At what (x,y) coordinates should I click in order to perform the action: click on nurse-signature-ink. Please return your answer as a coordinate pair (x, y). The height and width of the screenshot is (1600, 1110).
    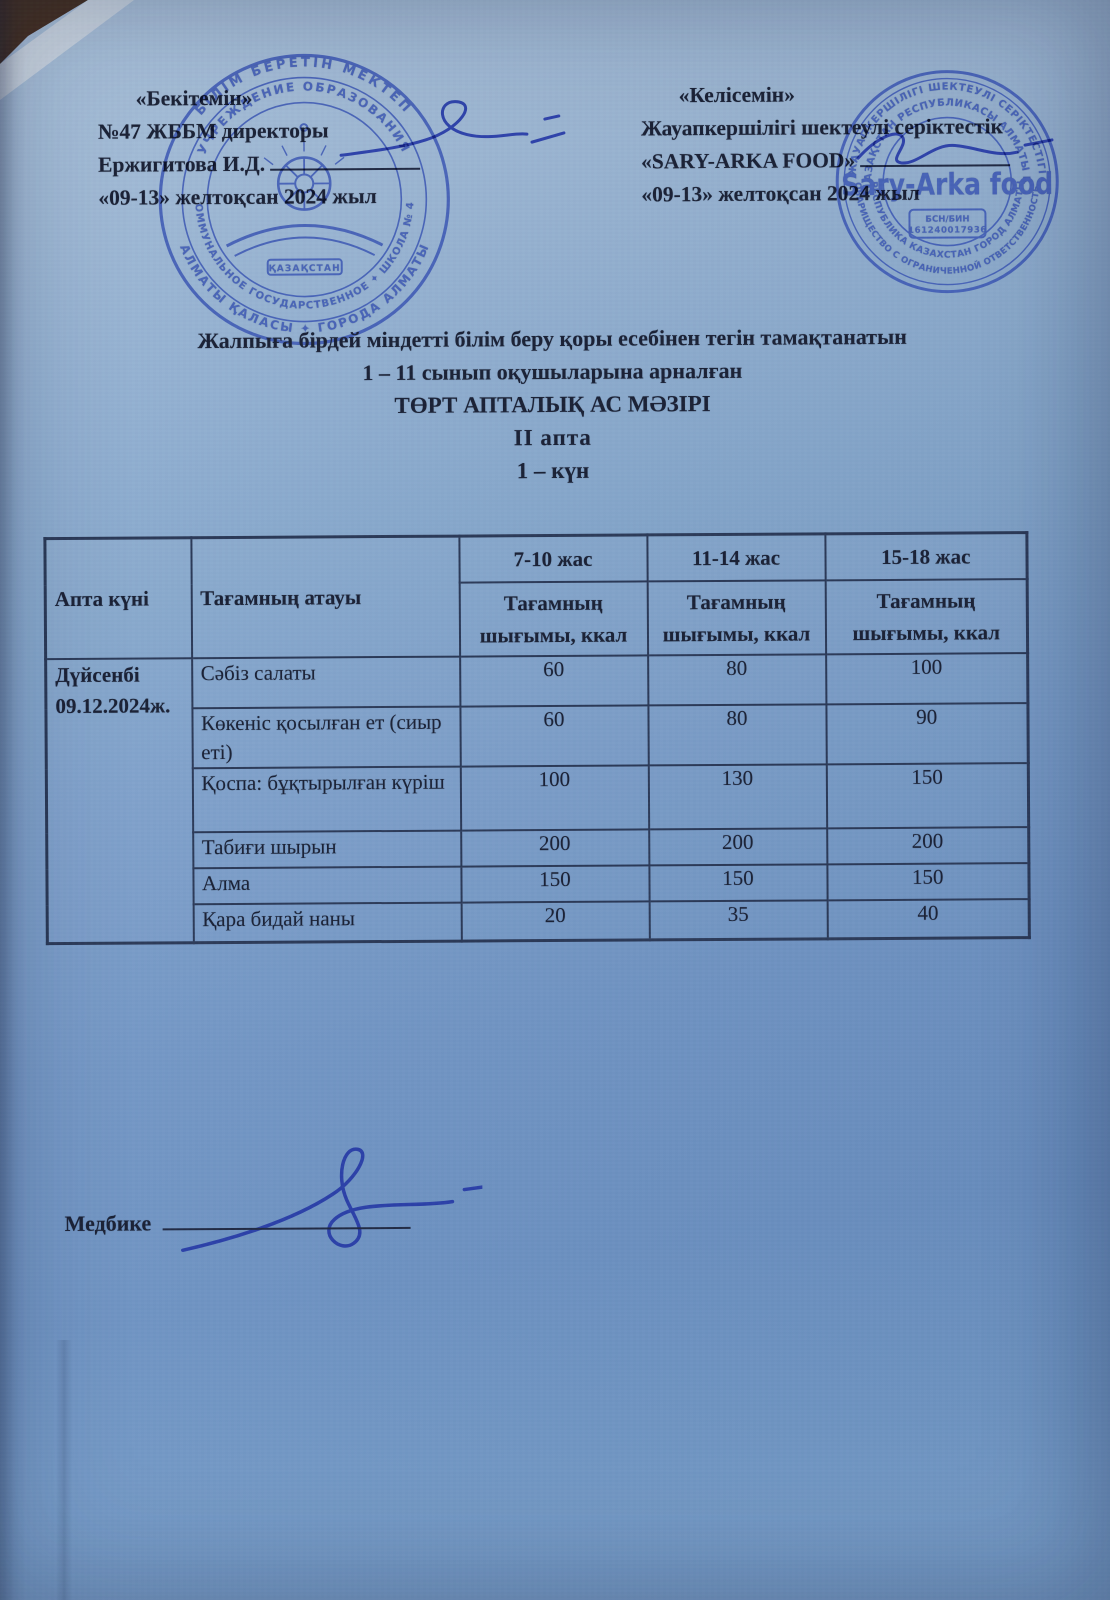
    Looking at the image, I should click on (331, 1200).